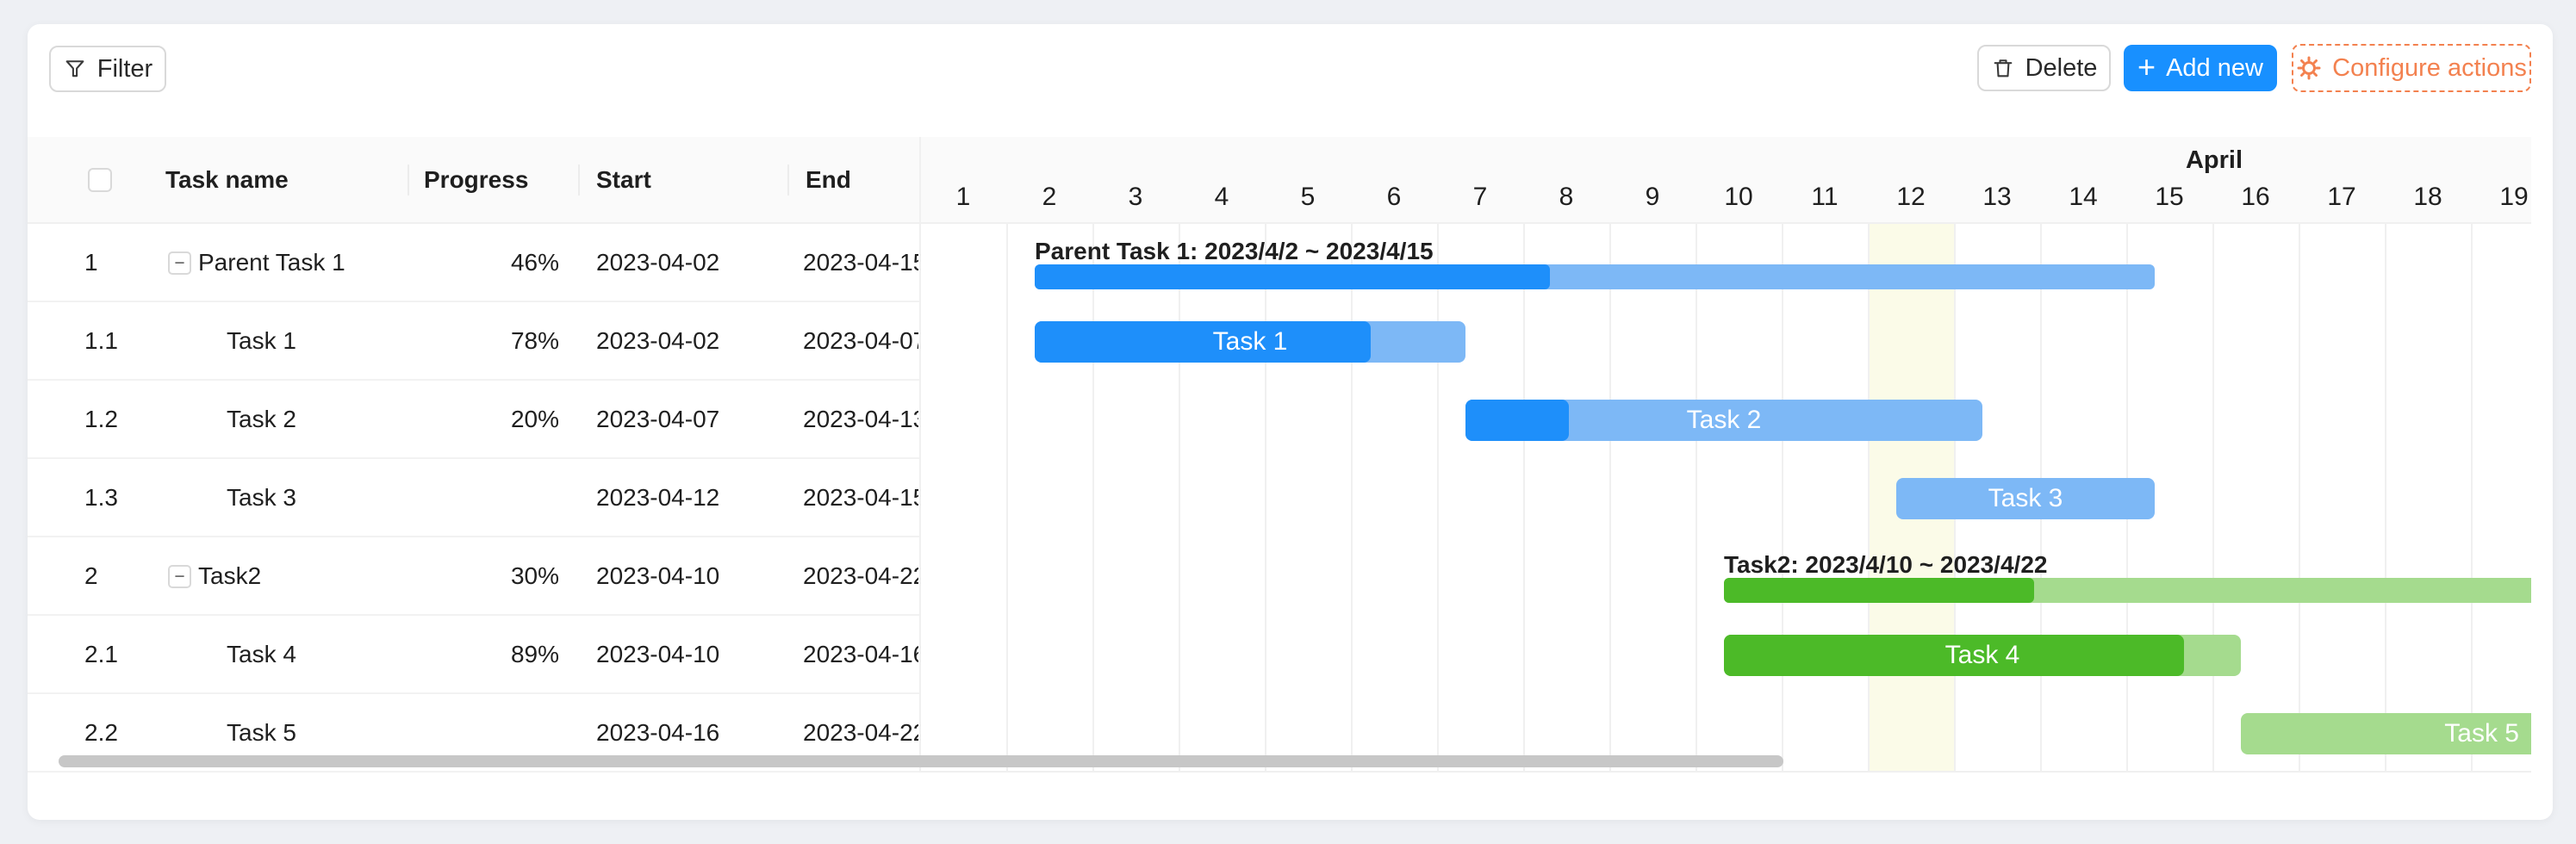 The image size is (2576, 844). I want to click on table-row: 1.2 Task 2 20% 2023-04-07 2023-04-13, so click(474, 420).